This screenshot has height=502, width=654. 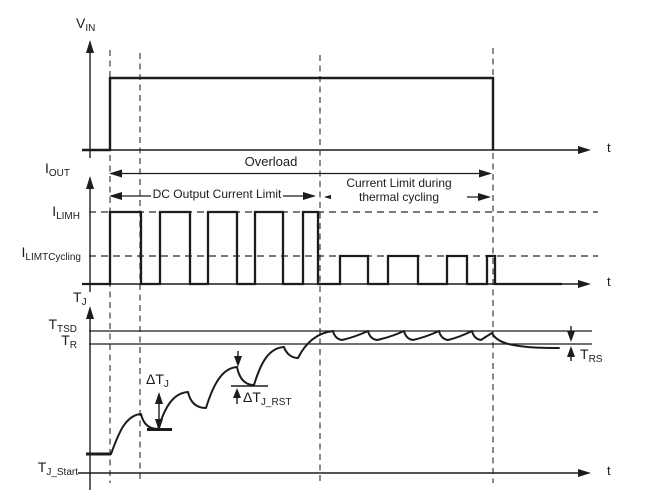 What do you see at coordinates (591, 355) in the screenshot?
I see `trs-label: TRS` at bounding box center [591, 355].